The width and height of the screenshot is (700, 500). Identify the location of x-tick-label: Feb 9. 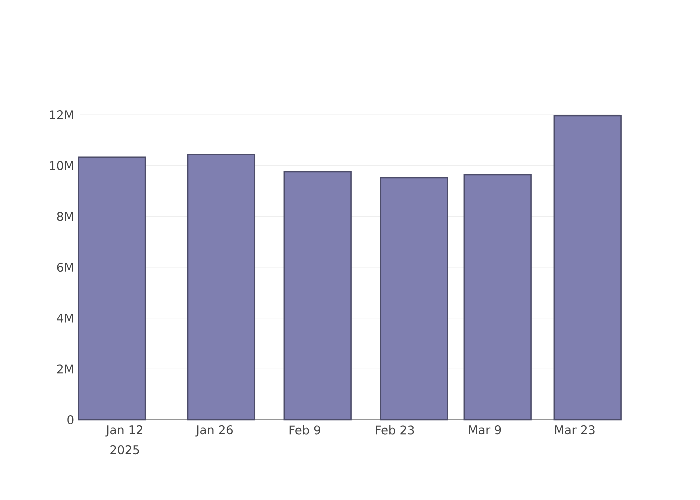
(305, 430).